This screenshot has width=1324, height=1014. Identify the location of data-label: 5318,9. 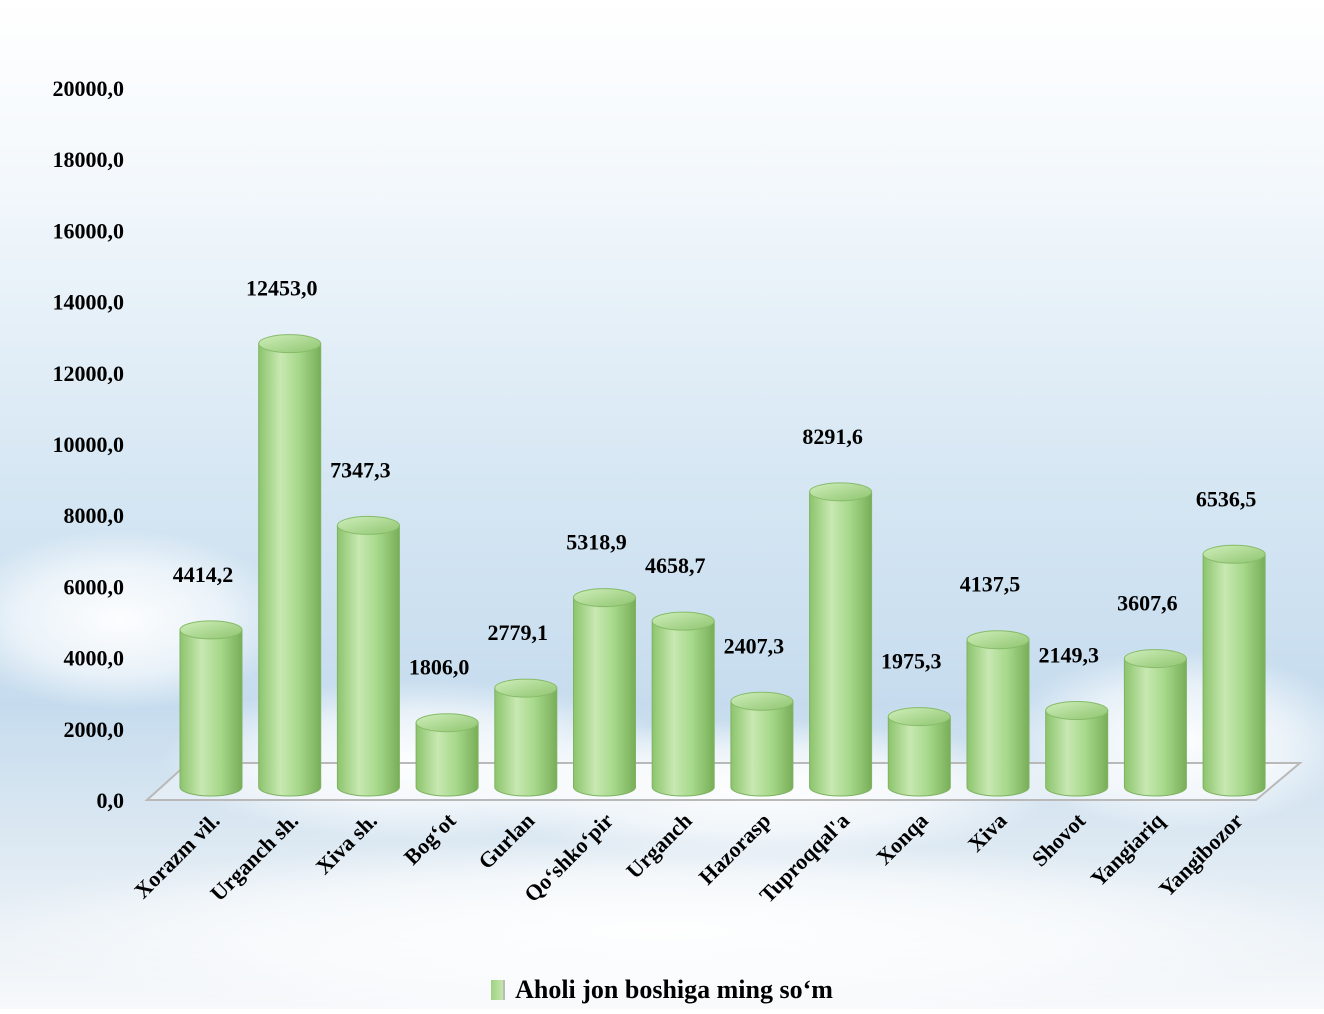
(596, 542).